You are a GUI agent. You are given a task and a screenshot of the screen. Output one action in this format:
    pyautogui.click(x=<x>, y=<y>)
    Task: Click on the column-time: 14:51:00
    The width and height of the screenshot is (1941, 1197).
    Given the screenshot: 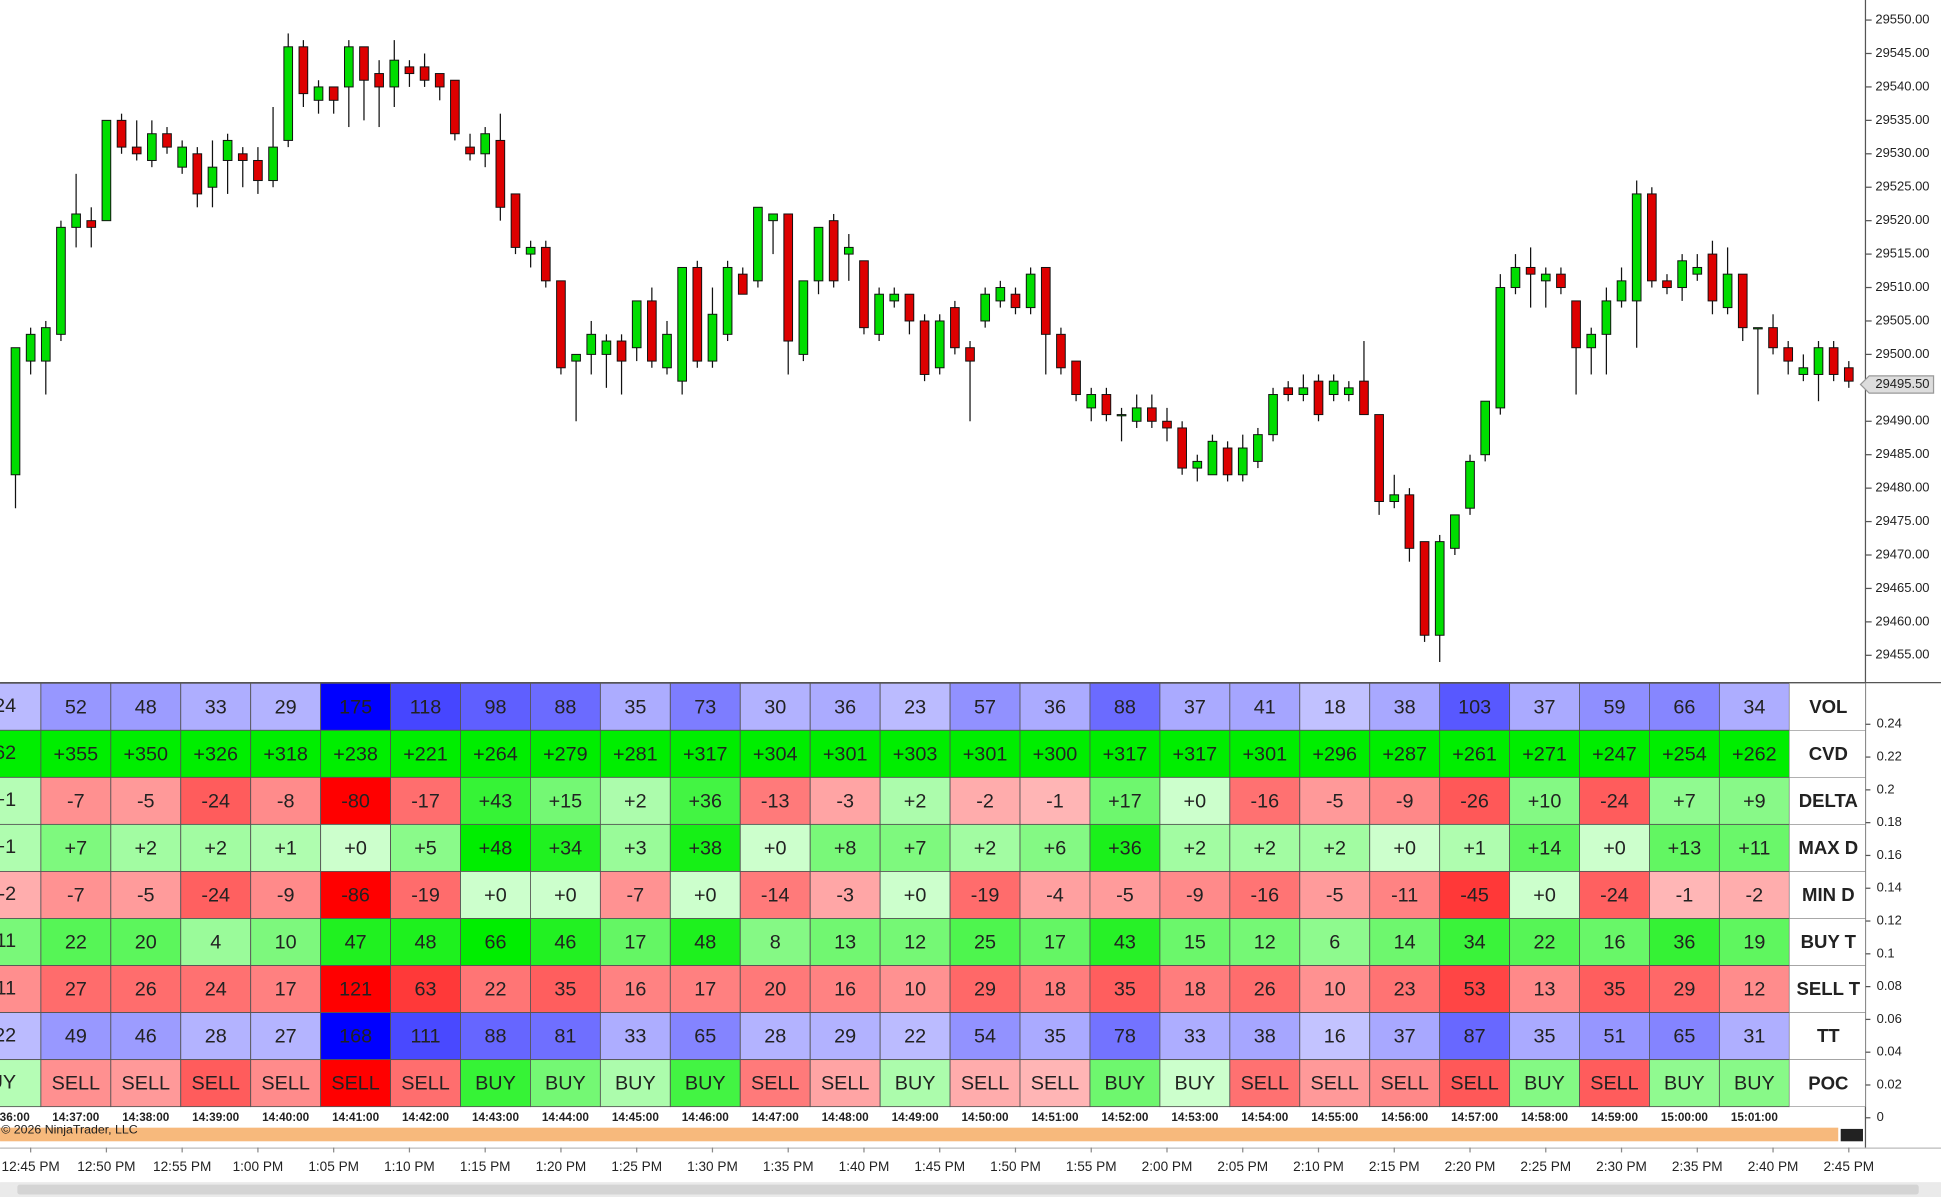 What is the action you would take?
    pyautogui.click(x=1054, y=1117)
    